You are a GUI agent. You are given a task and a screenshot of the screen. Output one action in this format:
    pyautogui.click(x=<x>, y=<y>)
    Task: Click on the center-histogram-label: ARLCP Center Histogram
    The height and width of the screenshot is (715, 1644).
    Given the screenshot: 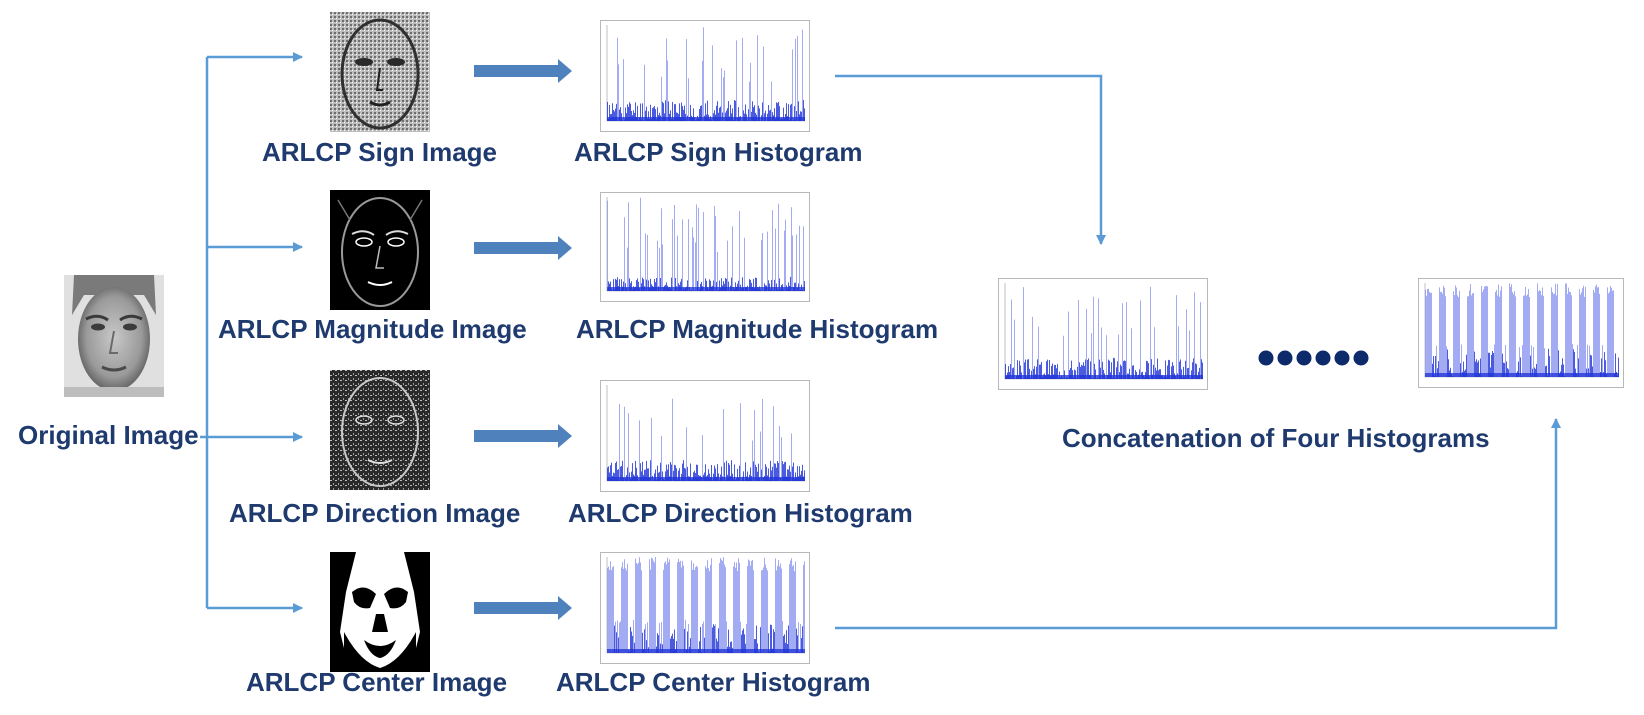 What is the action you would take?
    pyautogui.click(x=713, y=682)
    